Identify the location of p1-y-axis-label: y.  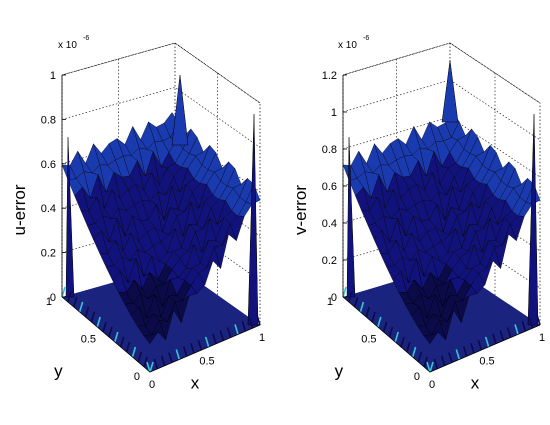
(58, 370).